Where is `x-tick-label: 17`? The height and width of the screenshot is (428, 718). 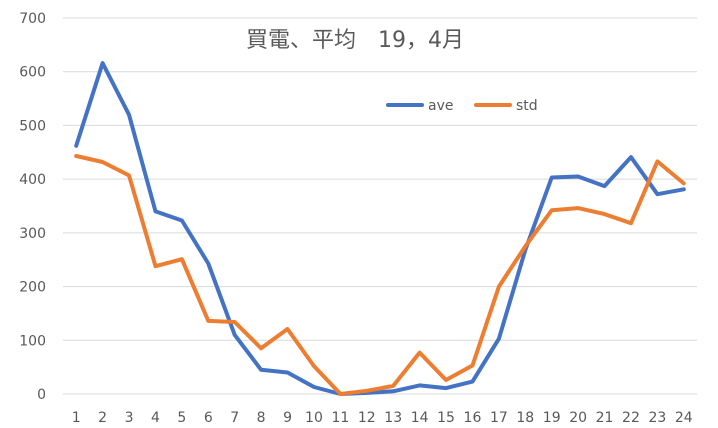
x-tick-label: 17 is located at coordinates (499, 418).